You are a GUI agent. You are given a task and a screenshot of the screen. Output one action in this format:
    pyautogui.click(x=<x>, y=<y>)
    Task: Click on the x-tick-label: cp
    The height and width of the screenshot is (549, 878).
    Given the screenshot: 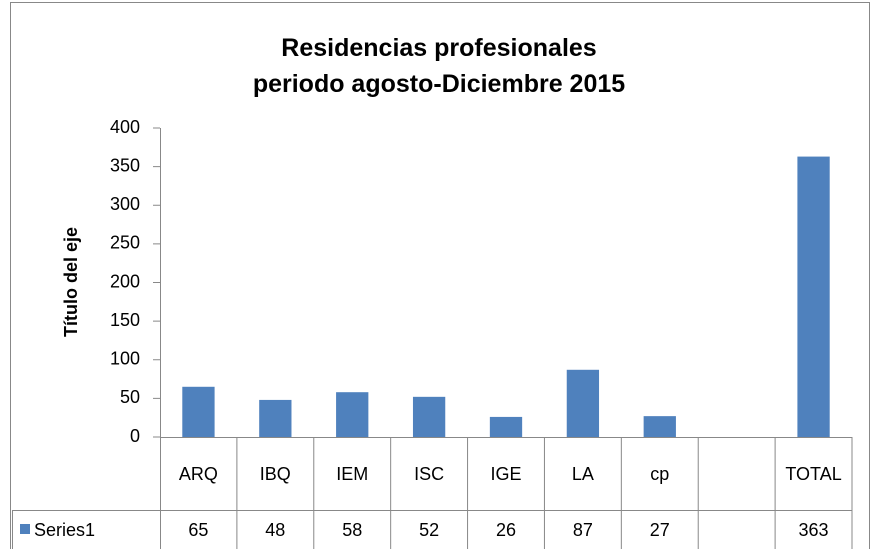 What is the action you would take?
    pyautogui.click(x=660, y=473)
    